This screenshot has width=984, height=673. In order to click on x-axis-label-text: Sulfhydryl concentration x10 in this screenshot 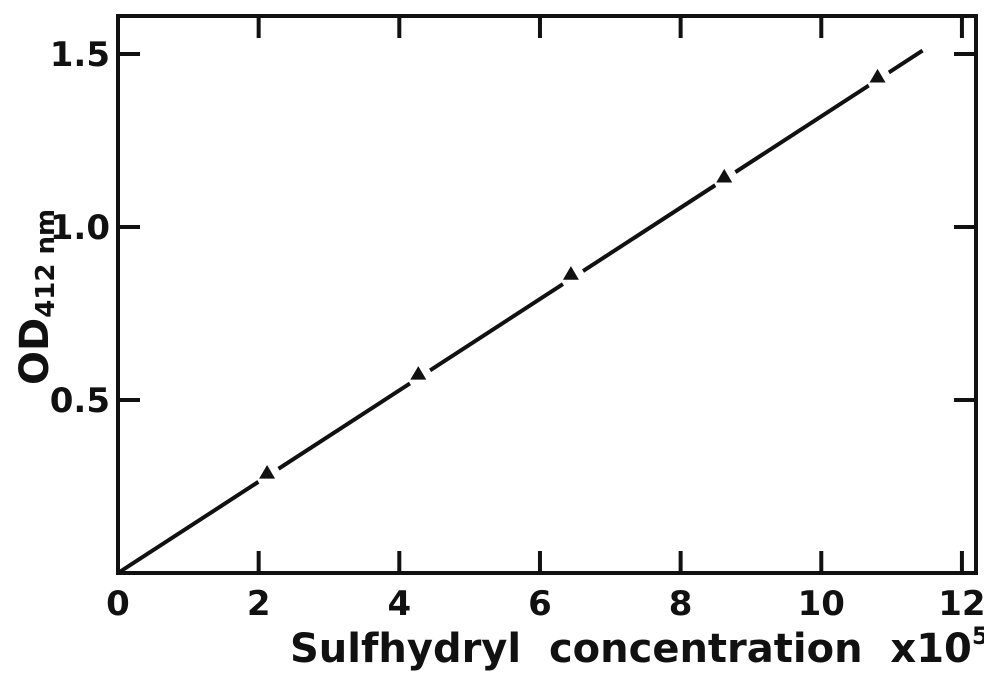, I will do `click(631, 649)`.